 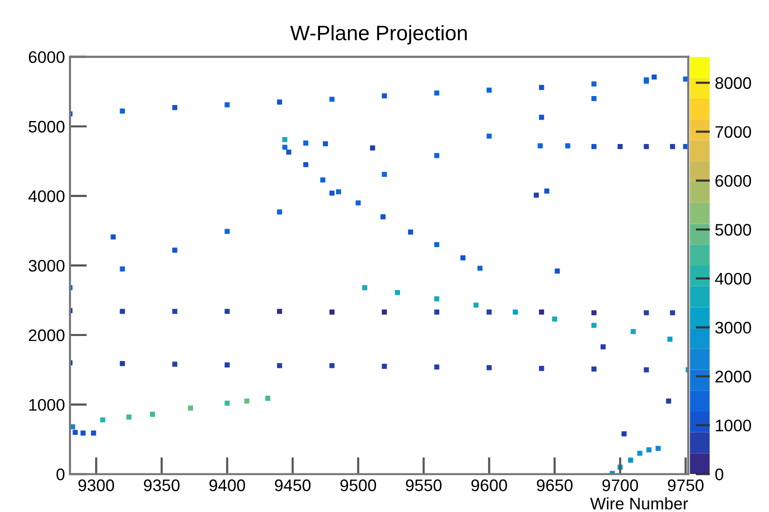 I want to click on color-bar-label: 2000, so click(x=733, y=376).